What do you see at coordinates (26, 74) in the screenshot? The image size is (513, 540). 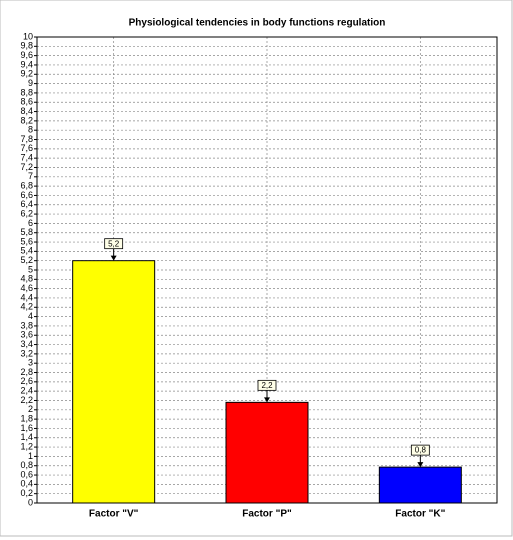 I see `y-tick-label: 9,2` at bounding box center [26, 74].